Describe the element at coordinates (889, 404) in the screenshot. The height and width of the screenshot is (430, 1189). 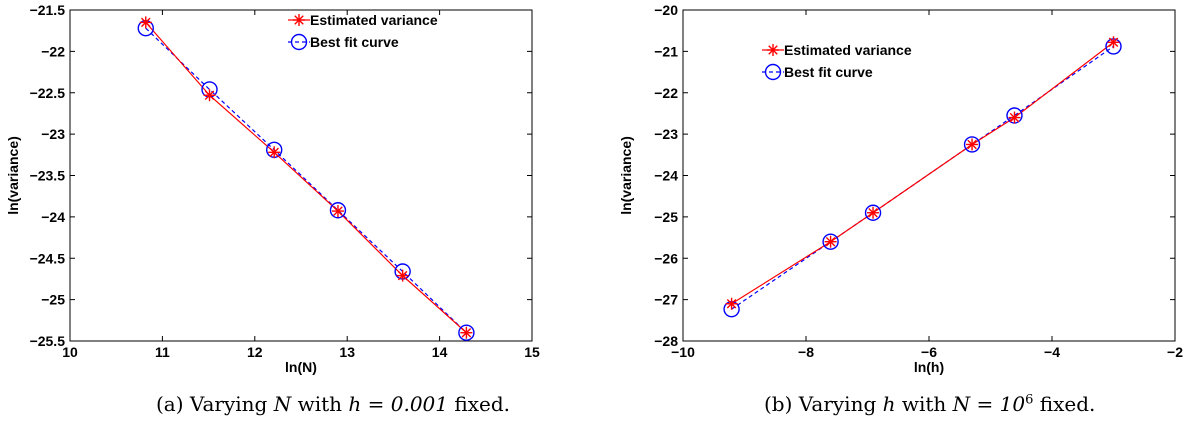
I see `caption-b-var: h` at that location.